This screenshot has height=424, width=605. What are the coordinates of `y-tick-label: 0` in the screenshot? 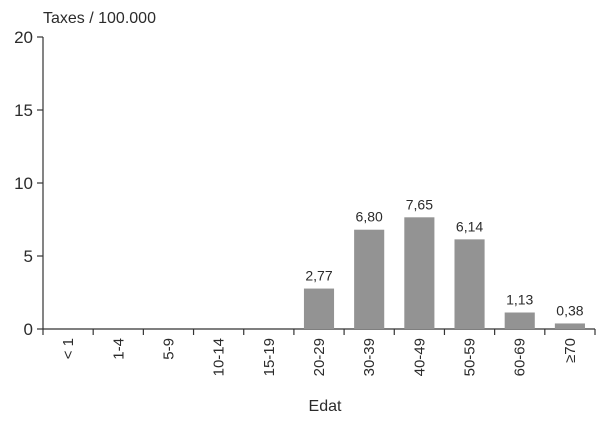 It's located at (28, 329).